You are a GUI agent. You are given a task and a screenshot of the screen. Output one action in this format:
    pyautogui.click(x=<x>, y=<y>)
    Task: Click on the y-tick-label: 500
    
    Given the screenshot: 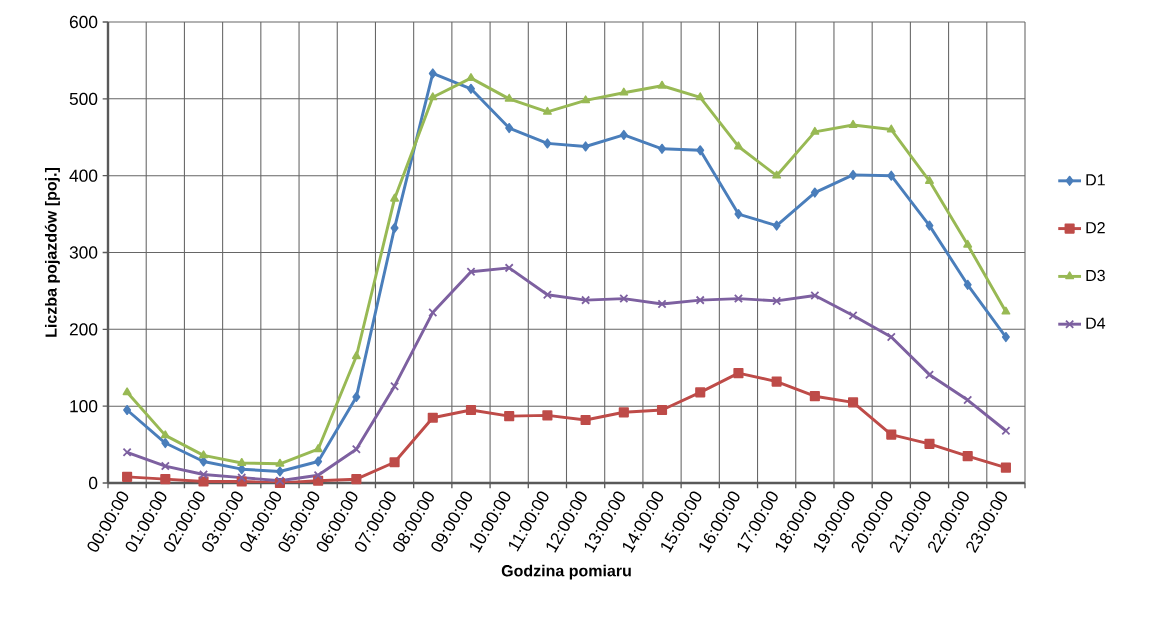 What is the action you would take?
    pyautogui.click(x=83, y=98)
    